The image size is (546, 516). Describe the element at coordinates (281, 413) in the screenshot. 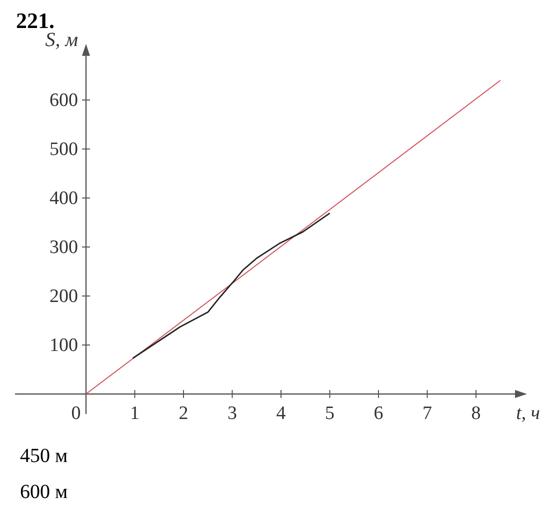

I see `x-tick-label: 4` at that location.